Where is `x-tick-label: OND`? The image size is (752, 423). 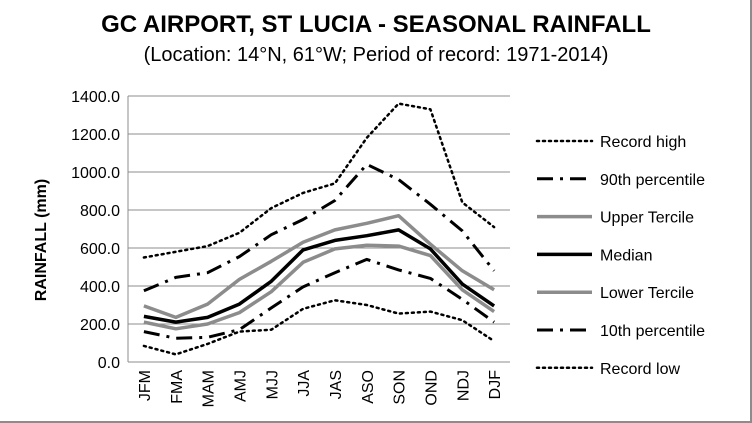 x-tick-label: OND is located at coordinates (431, 388).